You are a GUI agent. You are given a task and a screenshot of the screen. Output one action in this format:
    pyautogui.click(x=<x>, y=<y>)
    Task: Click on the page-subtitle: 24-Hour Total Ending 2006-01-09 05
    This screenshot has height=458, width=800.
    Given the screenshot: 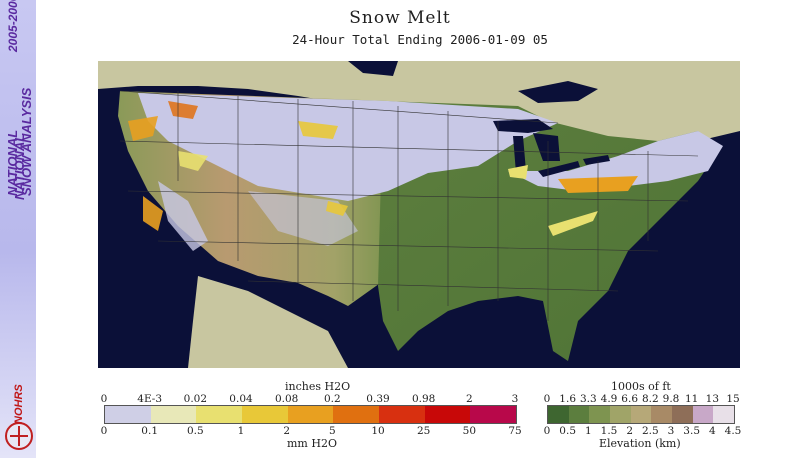 What is the action you would take?
    pyautogui.click(x=420, y=39)
    